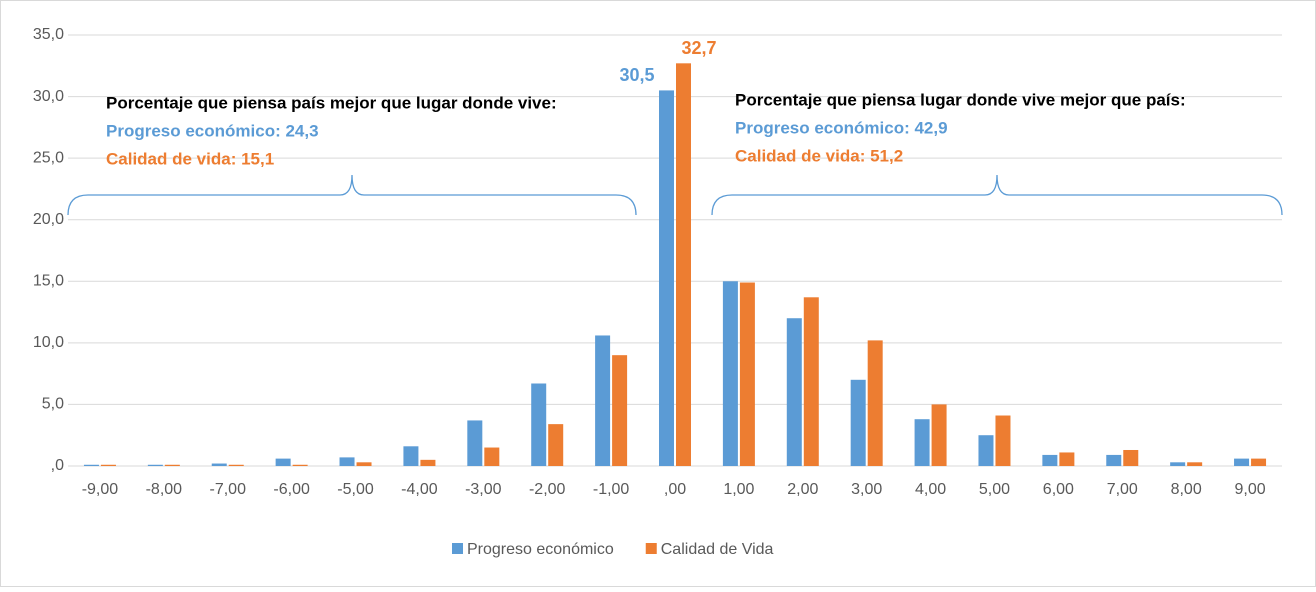 This screenshot has height=592, width=1316. What do you see at coordinates (1122, 489) in the screenshot?
I see `x-tick-label: 7,00` at bounding box center [1122, 489].